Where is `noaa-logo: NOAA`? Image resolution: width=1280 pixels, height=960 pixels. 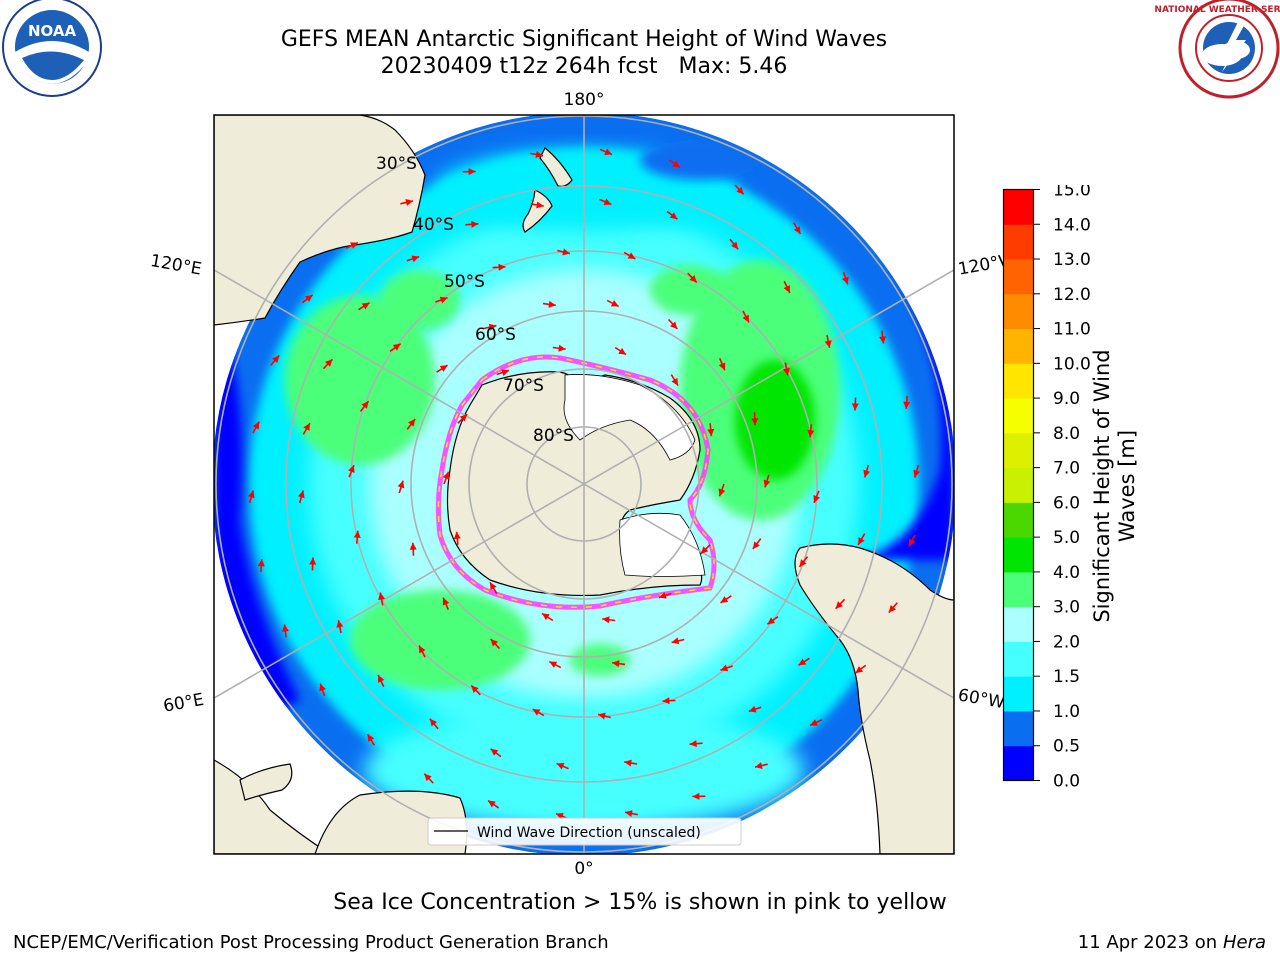
noaa-logo: NOAA is located at coordinates (52, 48).